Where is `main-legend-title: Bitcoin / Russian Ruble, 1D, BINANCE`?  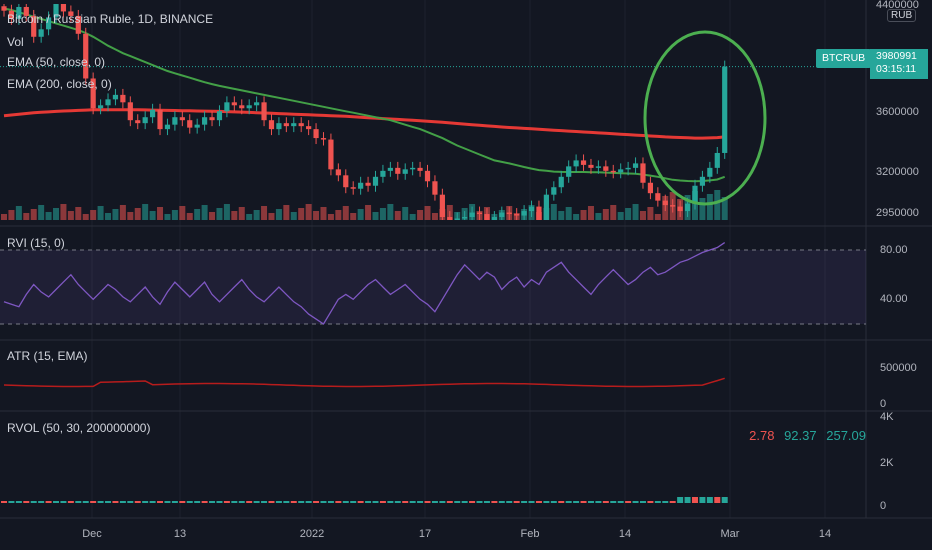 main-legend-title: Bitcoin / Russian Ruble, 1D, BINANCE is located at coordinates (110, 19).